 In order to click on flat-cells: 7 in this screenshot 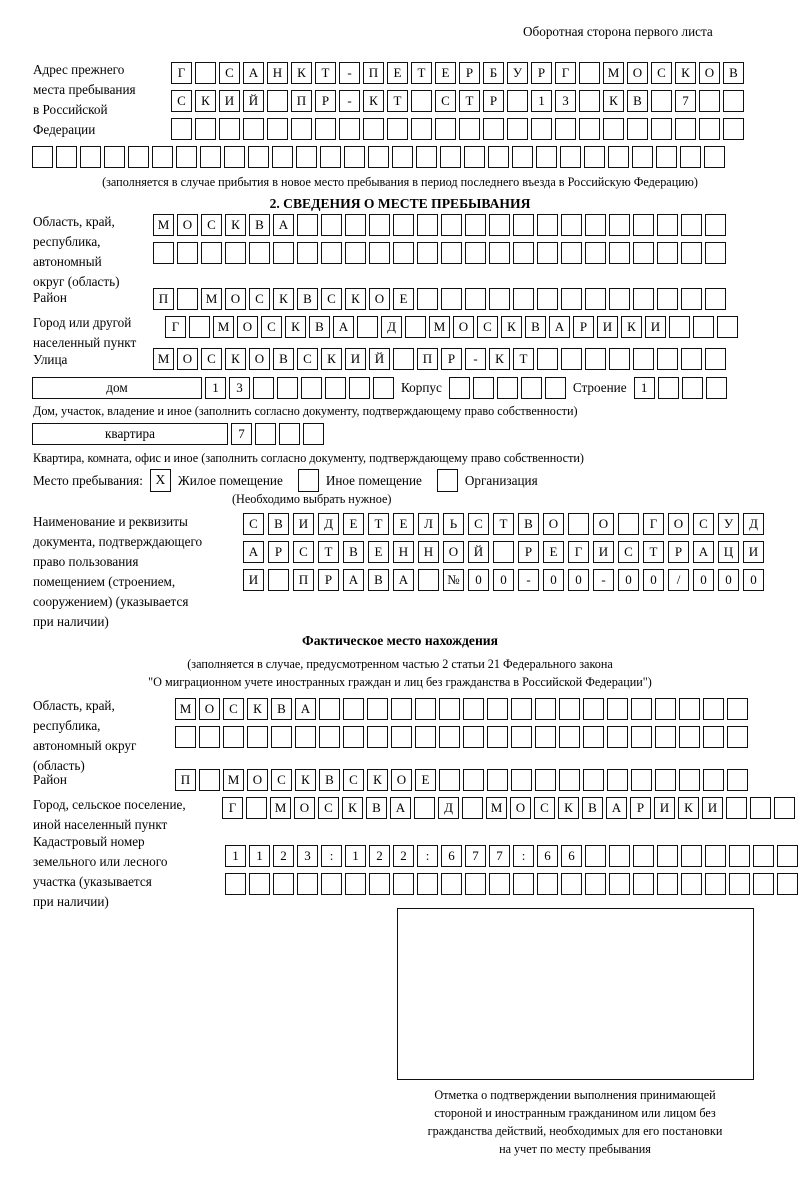, I will do `click(277, 434)`.